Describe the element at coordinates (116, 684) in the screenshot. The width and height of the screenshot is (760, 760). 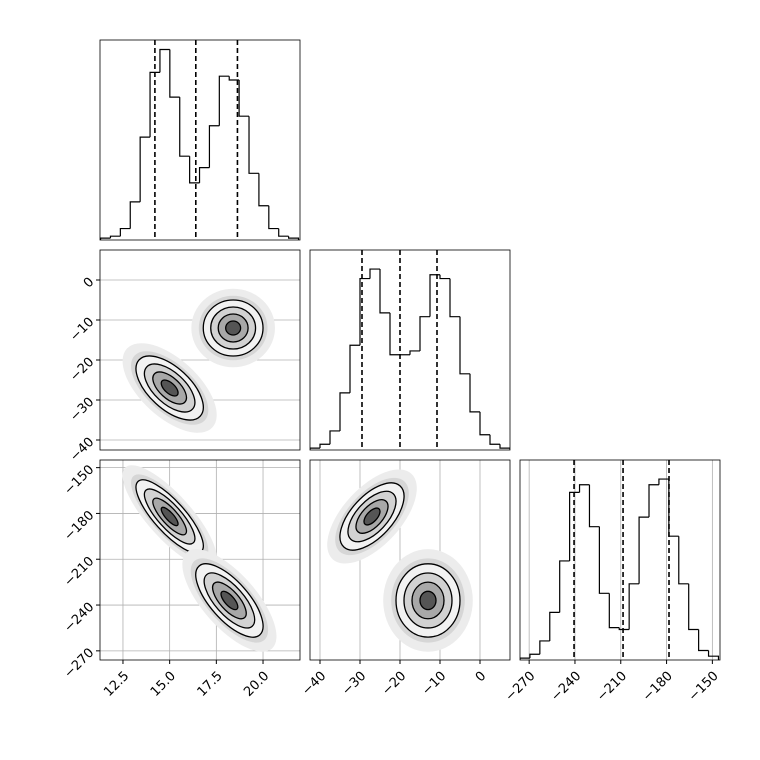
I see `x-tick-label: 12.5` at that location.